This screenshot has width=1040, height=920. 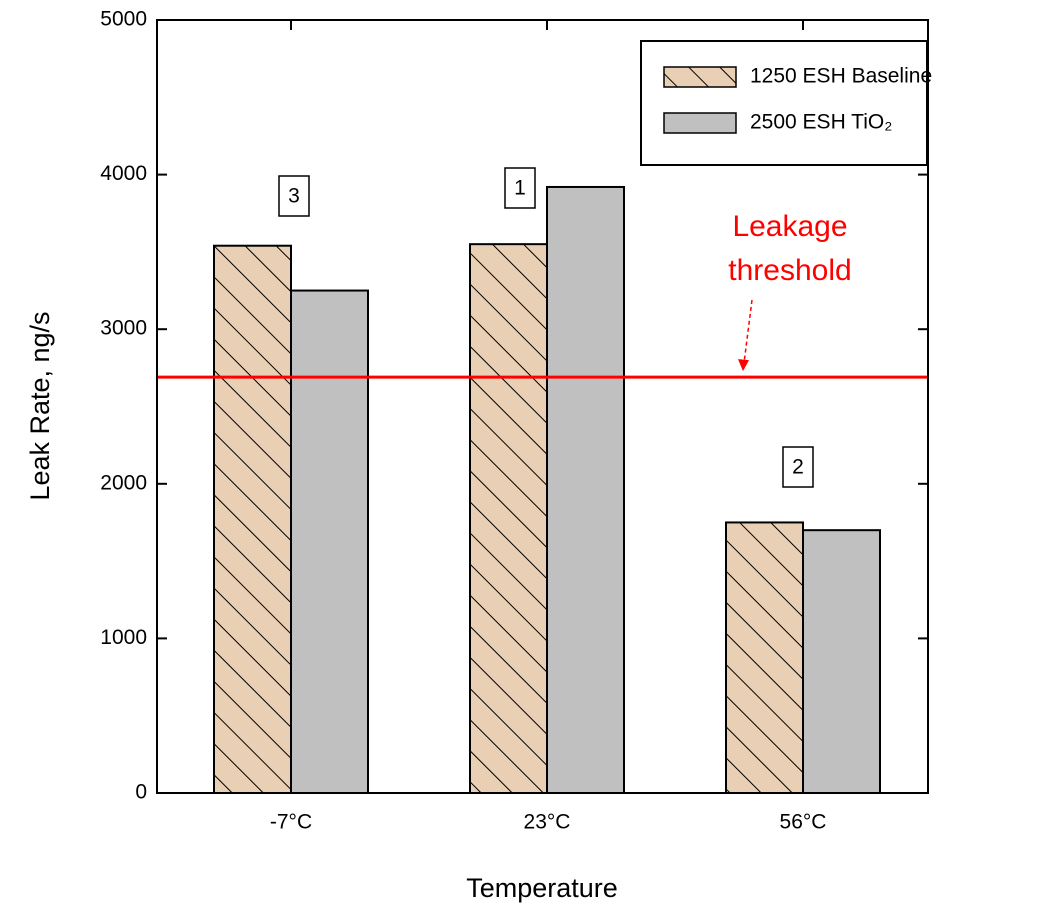 What do you see at coordinates (123, 482) in the screenshot?
I see `y-tick-label: 2000` at bounding box center [123, 482].